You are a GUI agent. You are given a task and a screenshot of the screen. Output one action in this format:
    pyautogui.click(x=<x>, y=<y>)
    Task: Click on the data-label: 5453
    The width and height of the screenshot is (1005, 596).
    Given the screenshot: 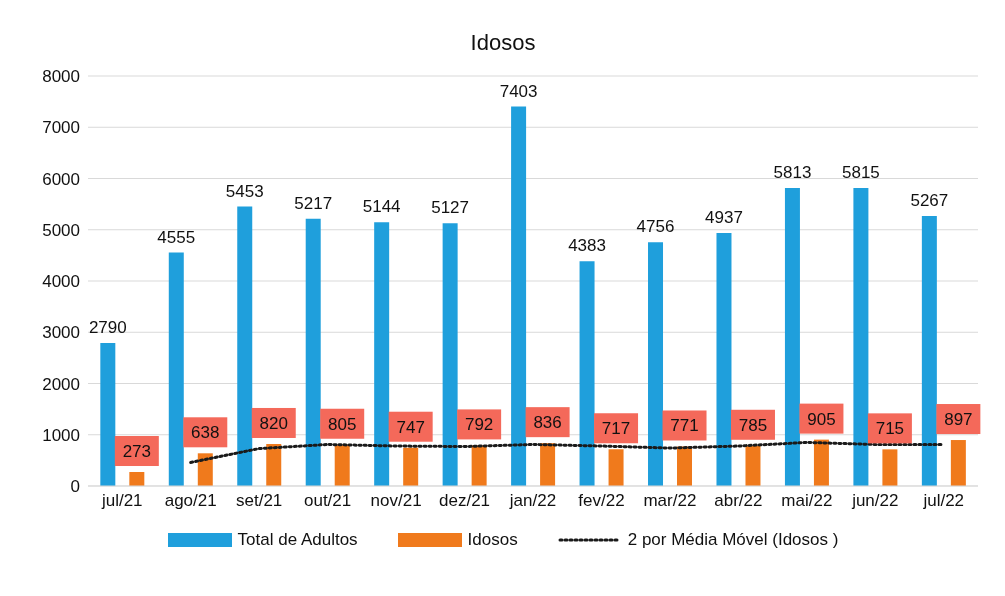 What is the action you would take?
    pyautogui.click(x=244, y=191)
    